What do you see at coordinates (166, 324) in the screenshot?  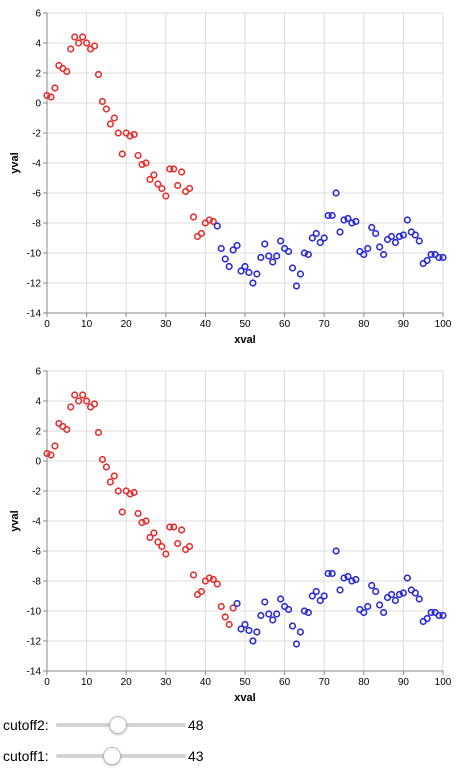 I see `chart1-x-tick-label: 30` at bounding box center [166, 324].